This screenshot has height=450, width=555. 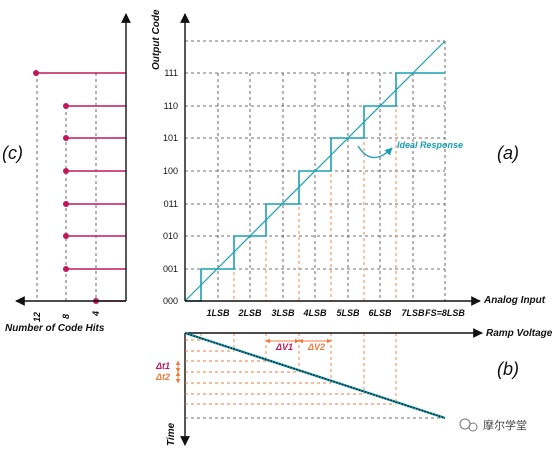 What do you see at coordinates (170, 138) in the screenshot?
I see `code-label: 101` at bounding box center [170, 138].